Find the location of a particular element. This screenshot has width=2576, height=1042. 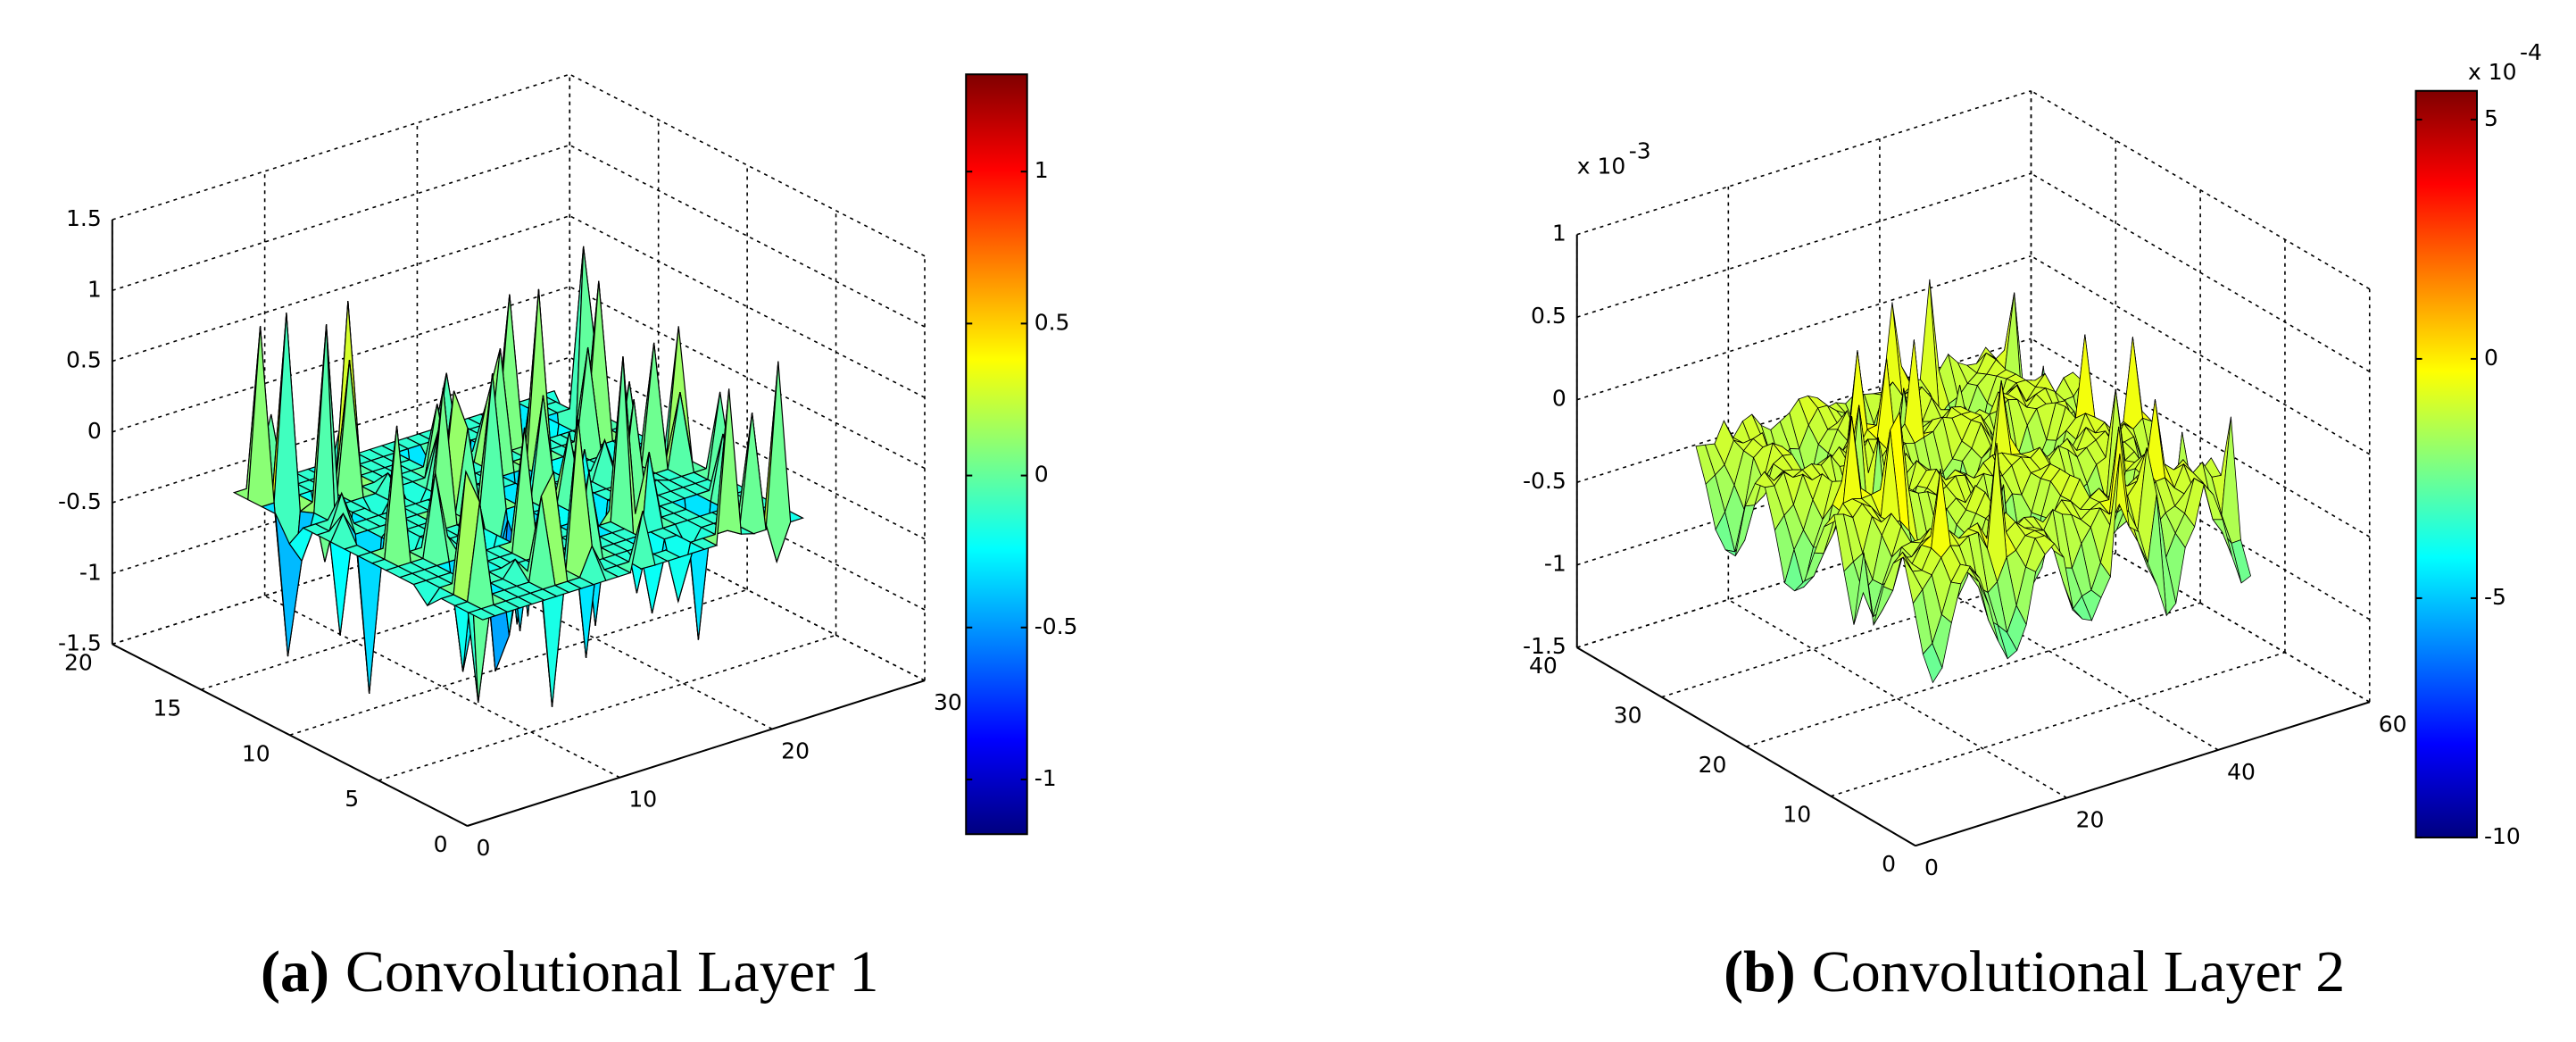

colorbar-tick-label: -0.5 is located at coordinates (1056, 626).